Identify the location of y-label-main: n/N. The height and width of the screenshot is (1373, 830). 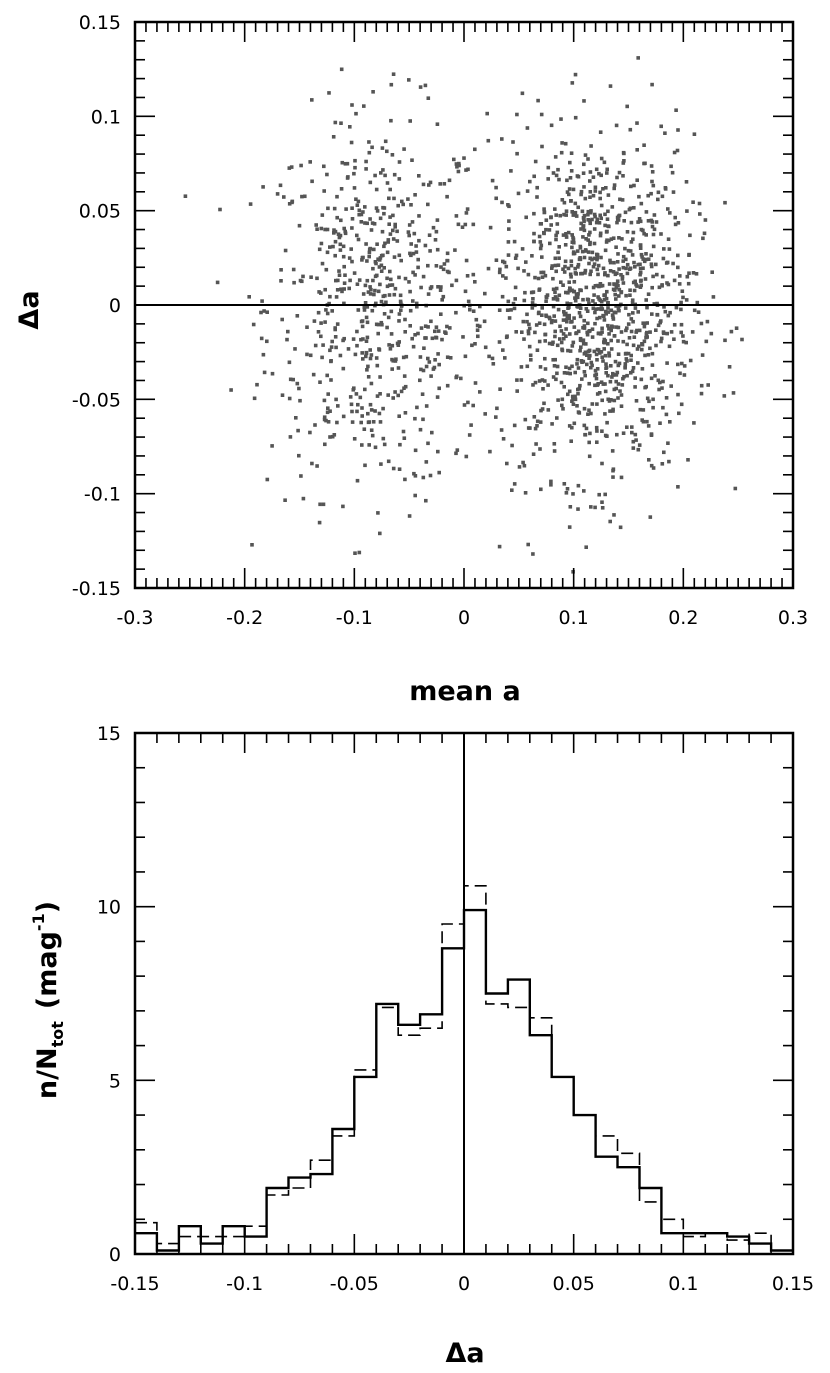
(47, 1073).